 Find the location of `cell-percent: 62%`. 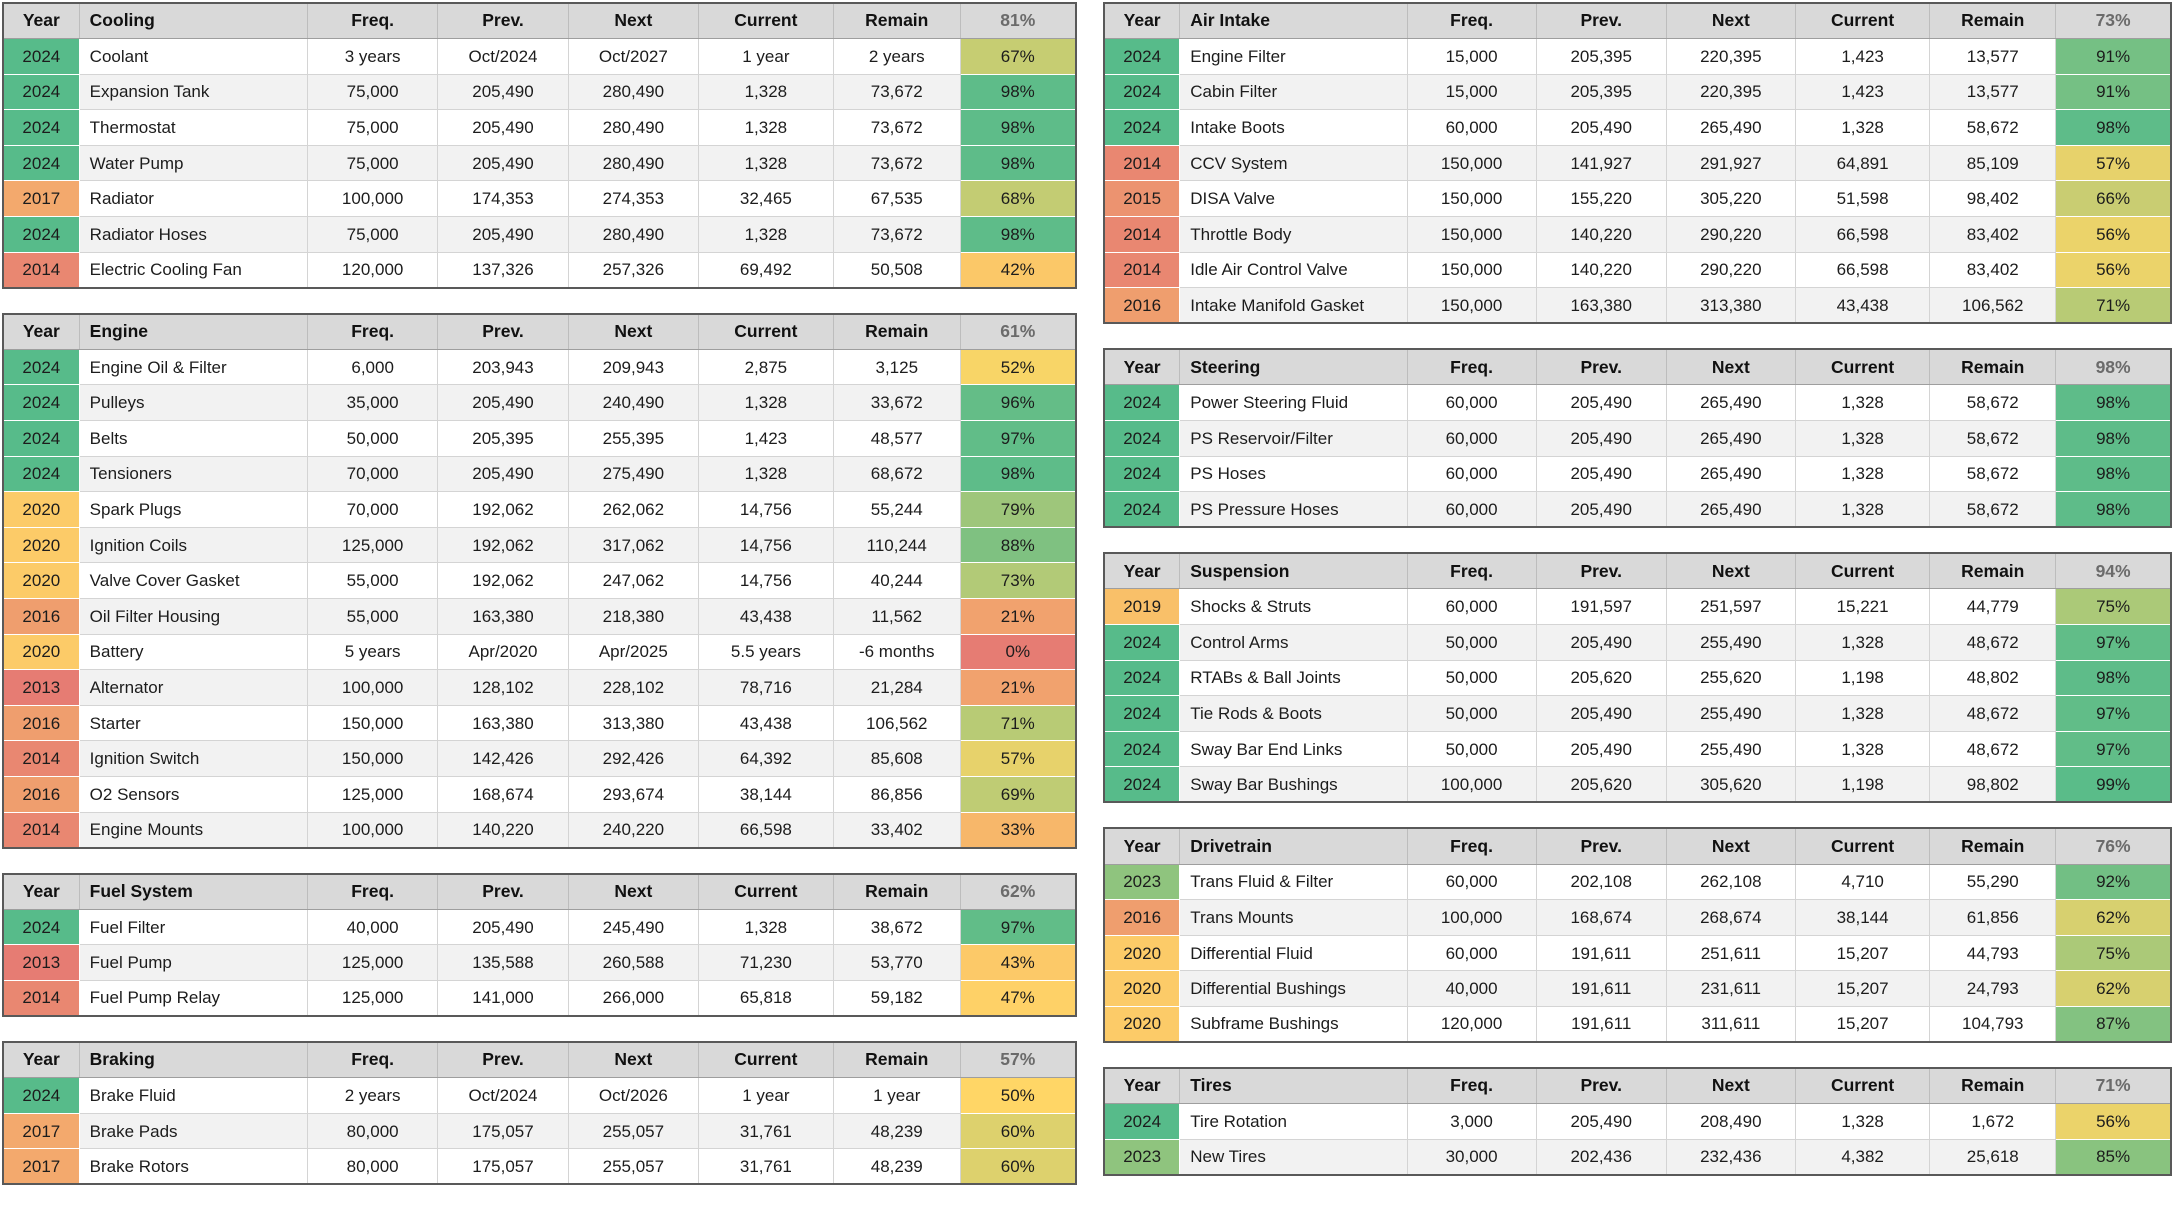

cell-percent: 62% is located at coordinates (2113, 917).